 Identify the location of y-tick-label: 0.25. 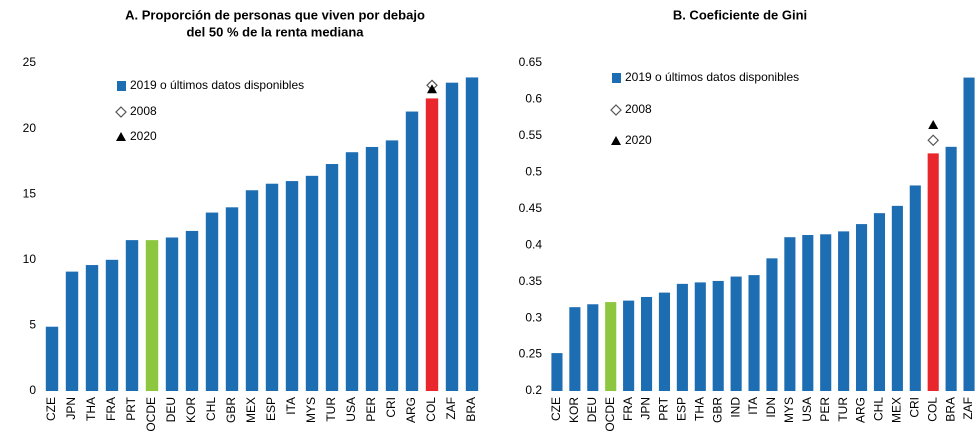
(531, 354).